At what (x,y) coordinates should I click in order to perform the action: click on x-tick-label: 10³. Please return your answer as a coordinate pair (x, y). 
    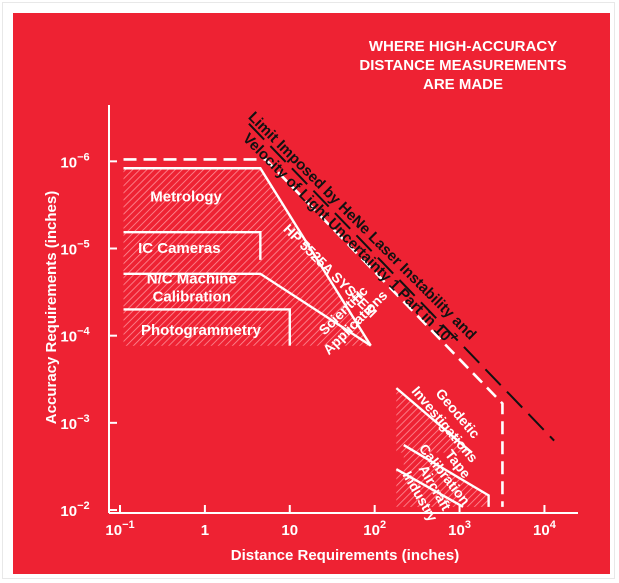
    Looking at the image, I should click on (459, 529).